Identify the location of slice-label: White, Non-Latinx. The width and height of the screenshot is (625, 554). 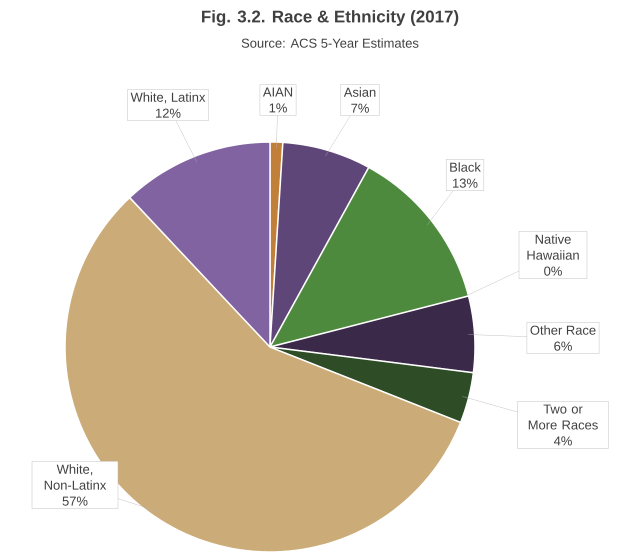
(75, 477).